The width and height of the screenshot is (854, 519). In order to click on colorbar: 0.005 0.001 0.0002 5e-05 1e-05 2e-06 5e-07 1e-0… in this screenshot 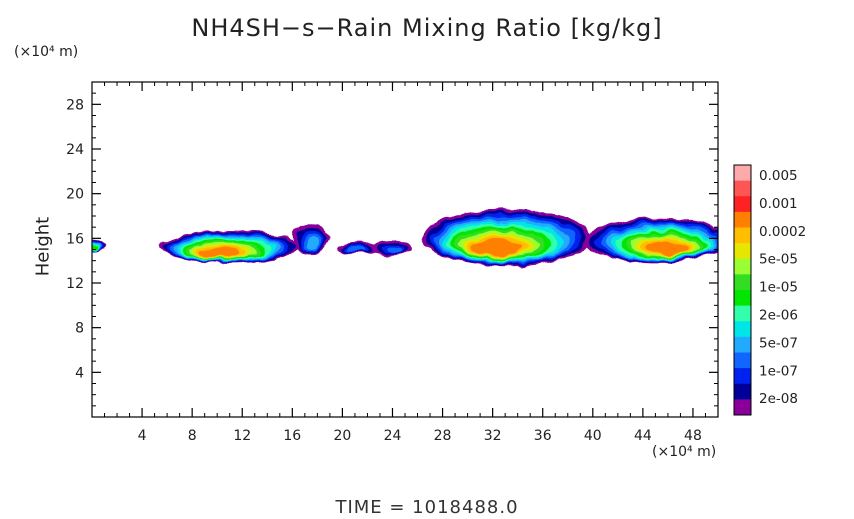, I will do `click(769, 290)`.